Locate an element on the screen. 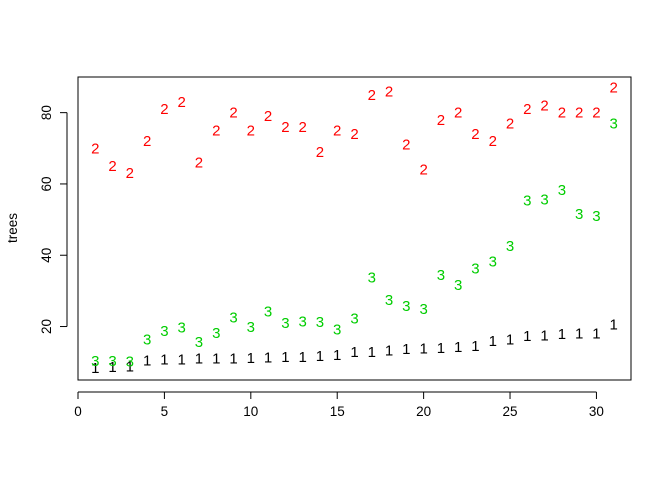  y-axis-label: trees is located at coordinates (12, 228).